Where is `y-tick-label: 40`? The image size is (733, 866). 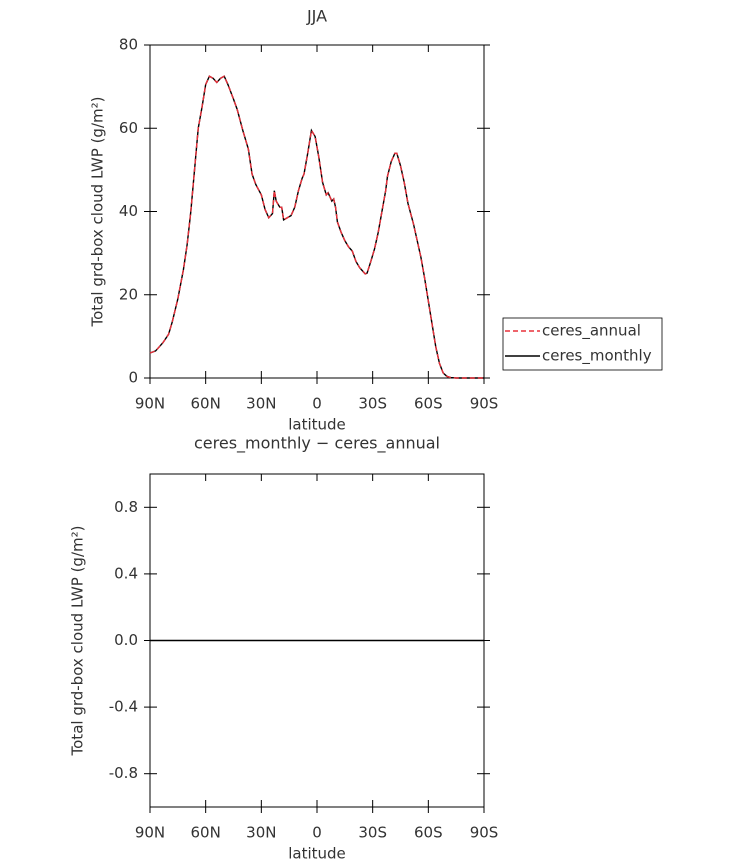 y-tick-label: 40 is located at coordinates (128, 211).